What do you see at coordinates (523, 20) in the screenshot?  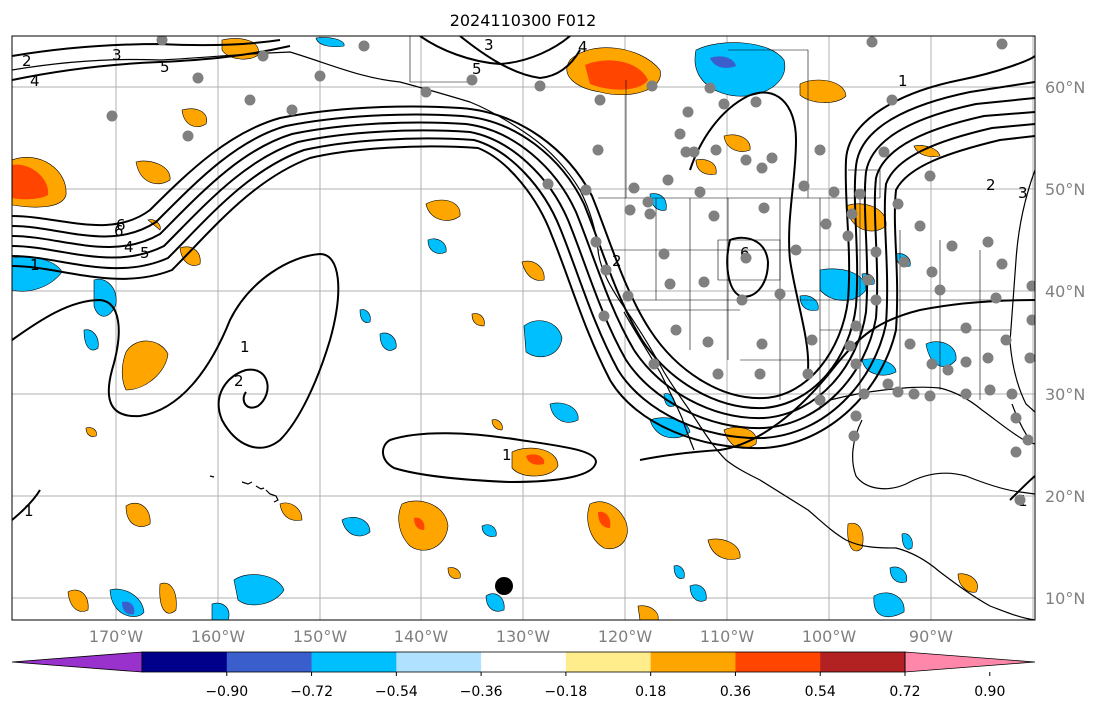 I see `map-title: 2024110300 F012` at bounding box center [523, 20].